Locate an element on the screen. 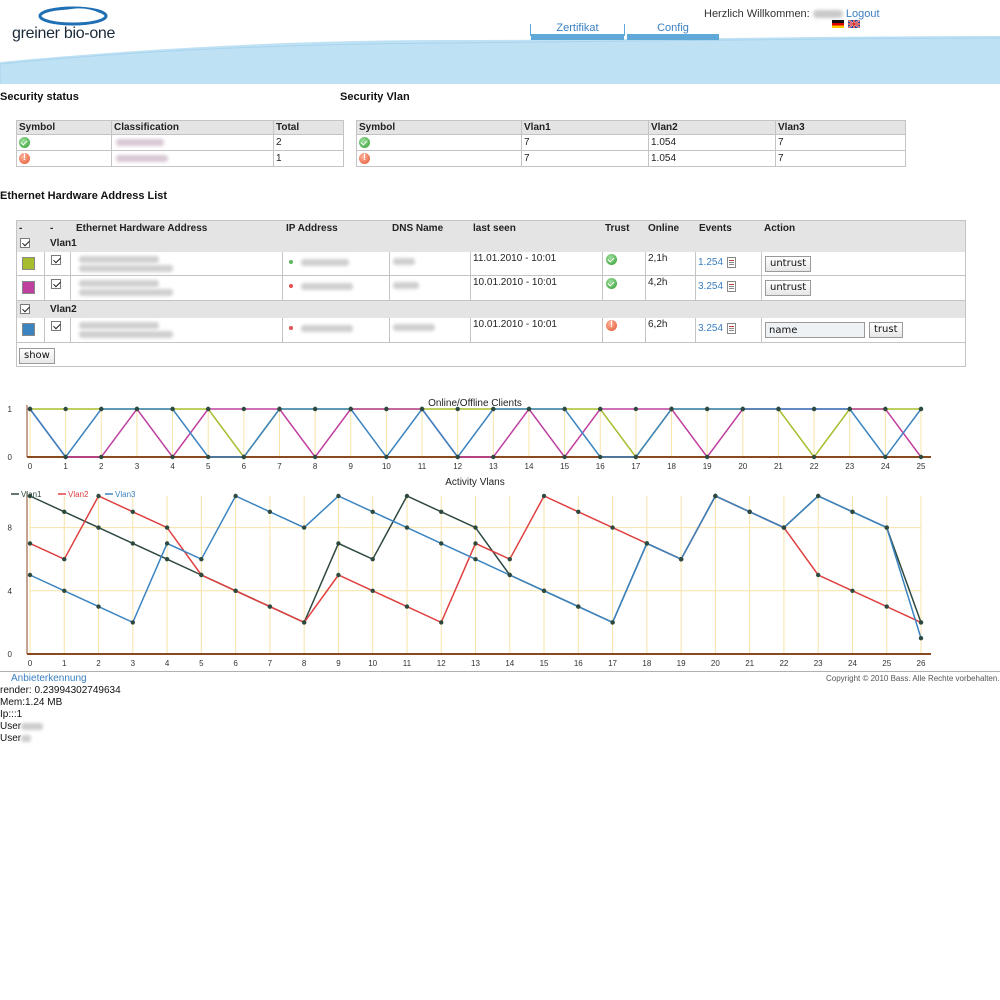 The image size is (1000, 1000). chart-title: Activity Vlans is located at coordinates (474, 482).